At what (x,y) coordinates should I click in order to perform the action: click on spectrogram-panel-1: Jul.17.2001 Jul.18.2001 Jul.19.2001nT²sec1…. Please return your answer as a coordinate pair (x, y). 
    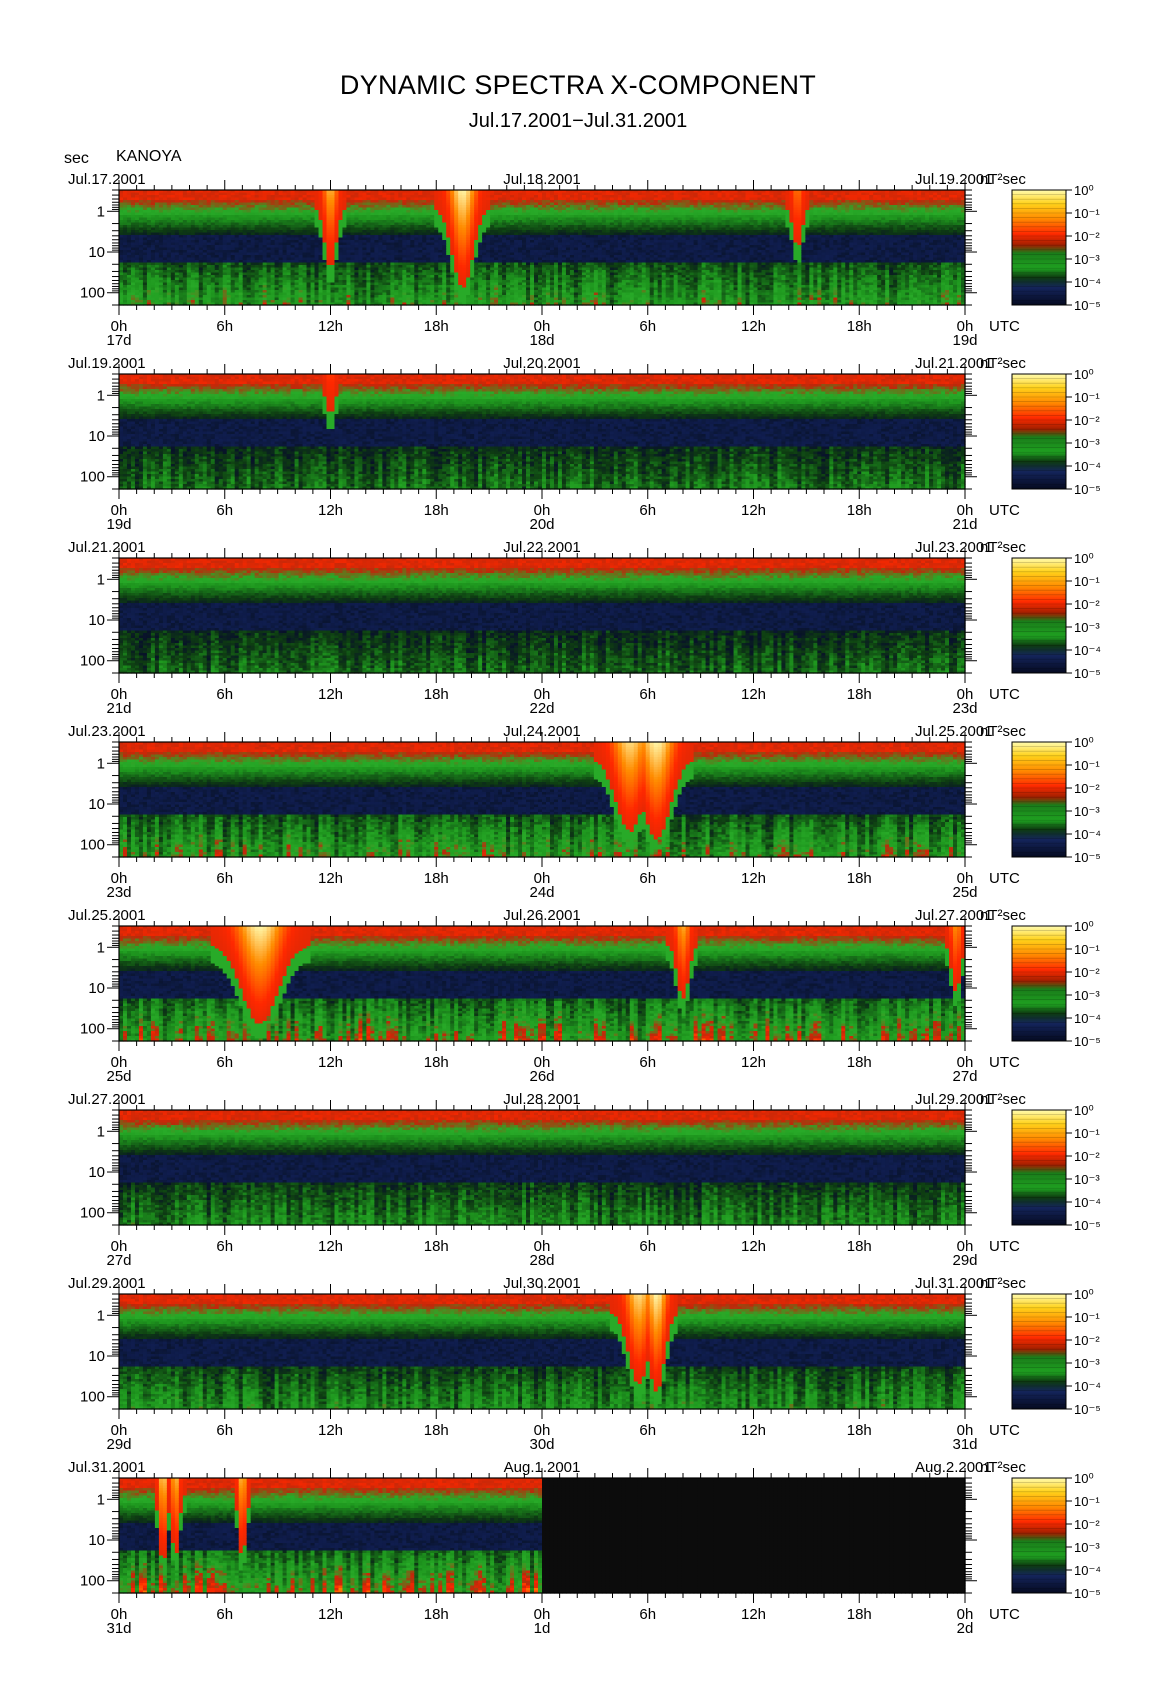
    Looking at the image, I should click on (584, 260).